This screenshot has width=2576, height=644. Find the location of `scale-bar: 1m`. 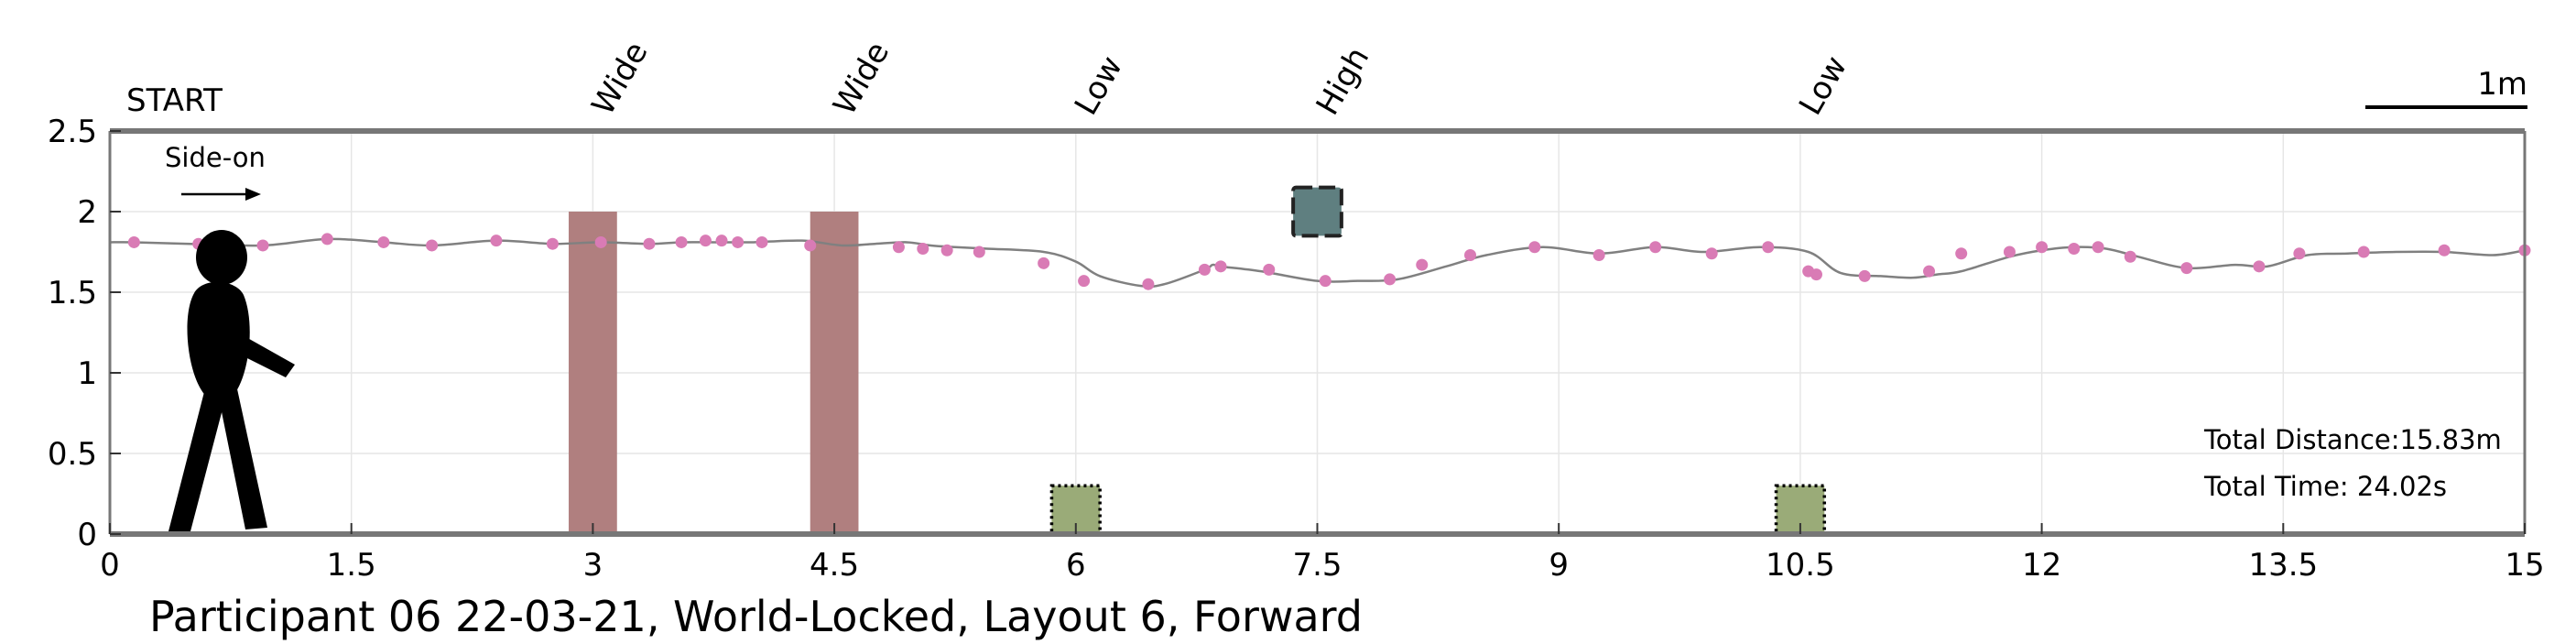

scale-bar: 1m is located at coordinates (2446, 88).